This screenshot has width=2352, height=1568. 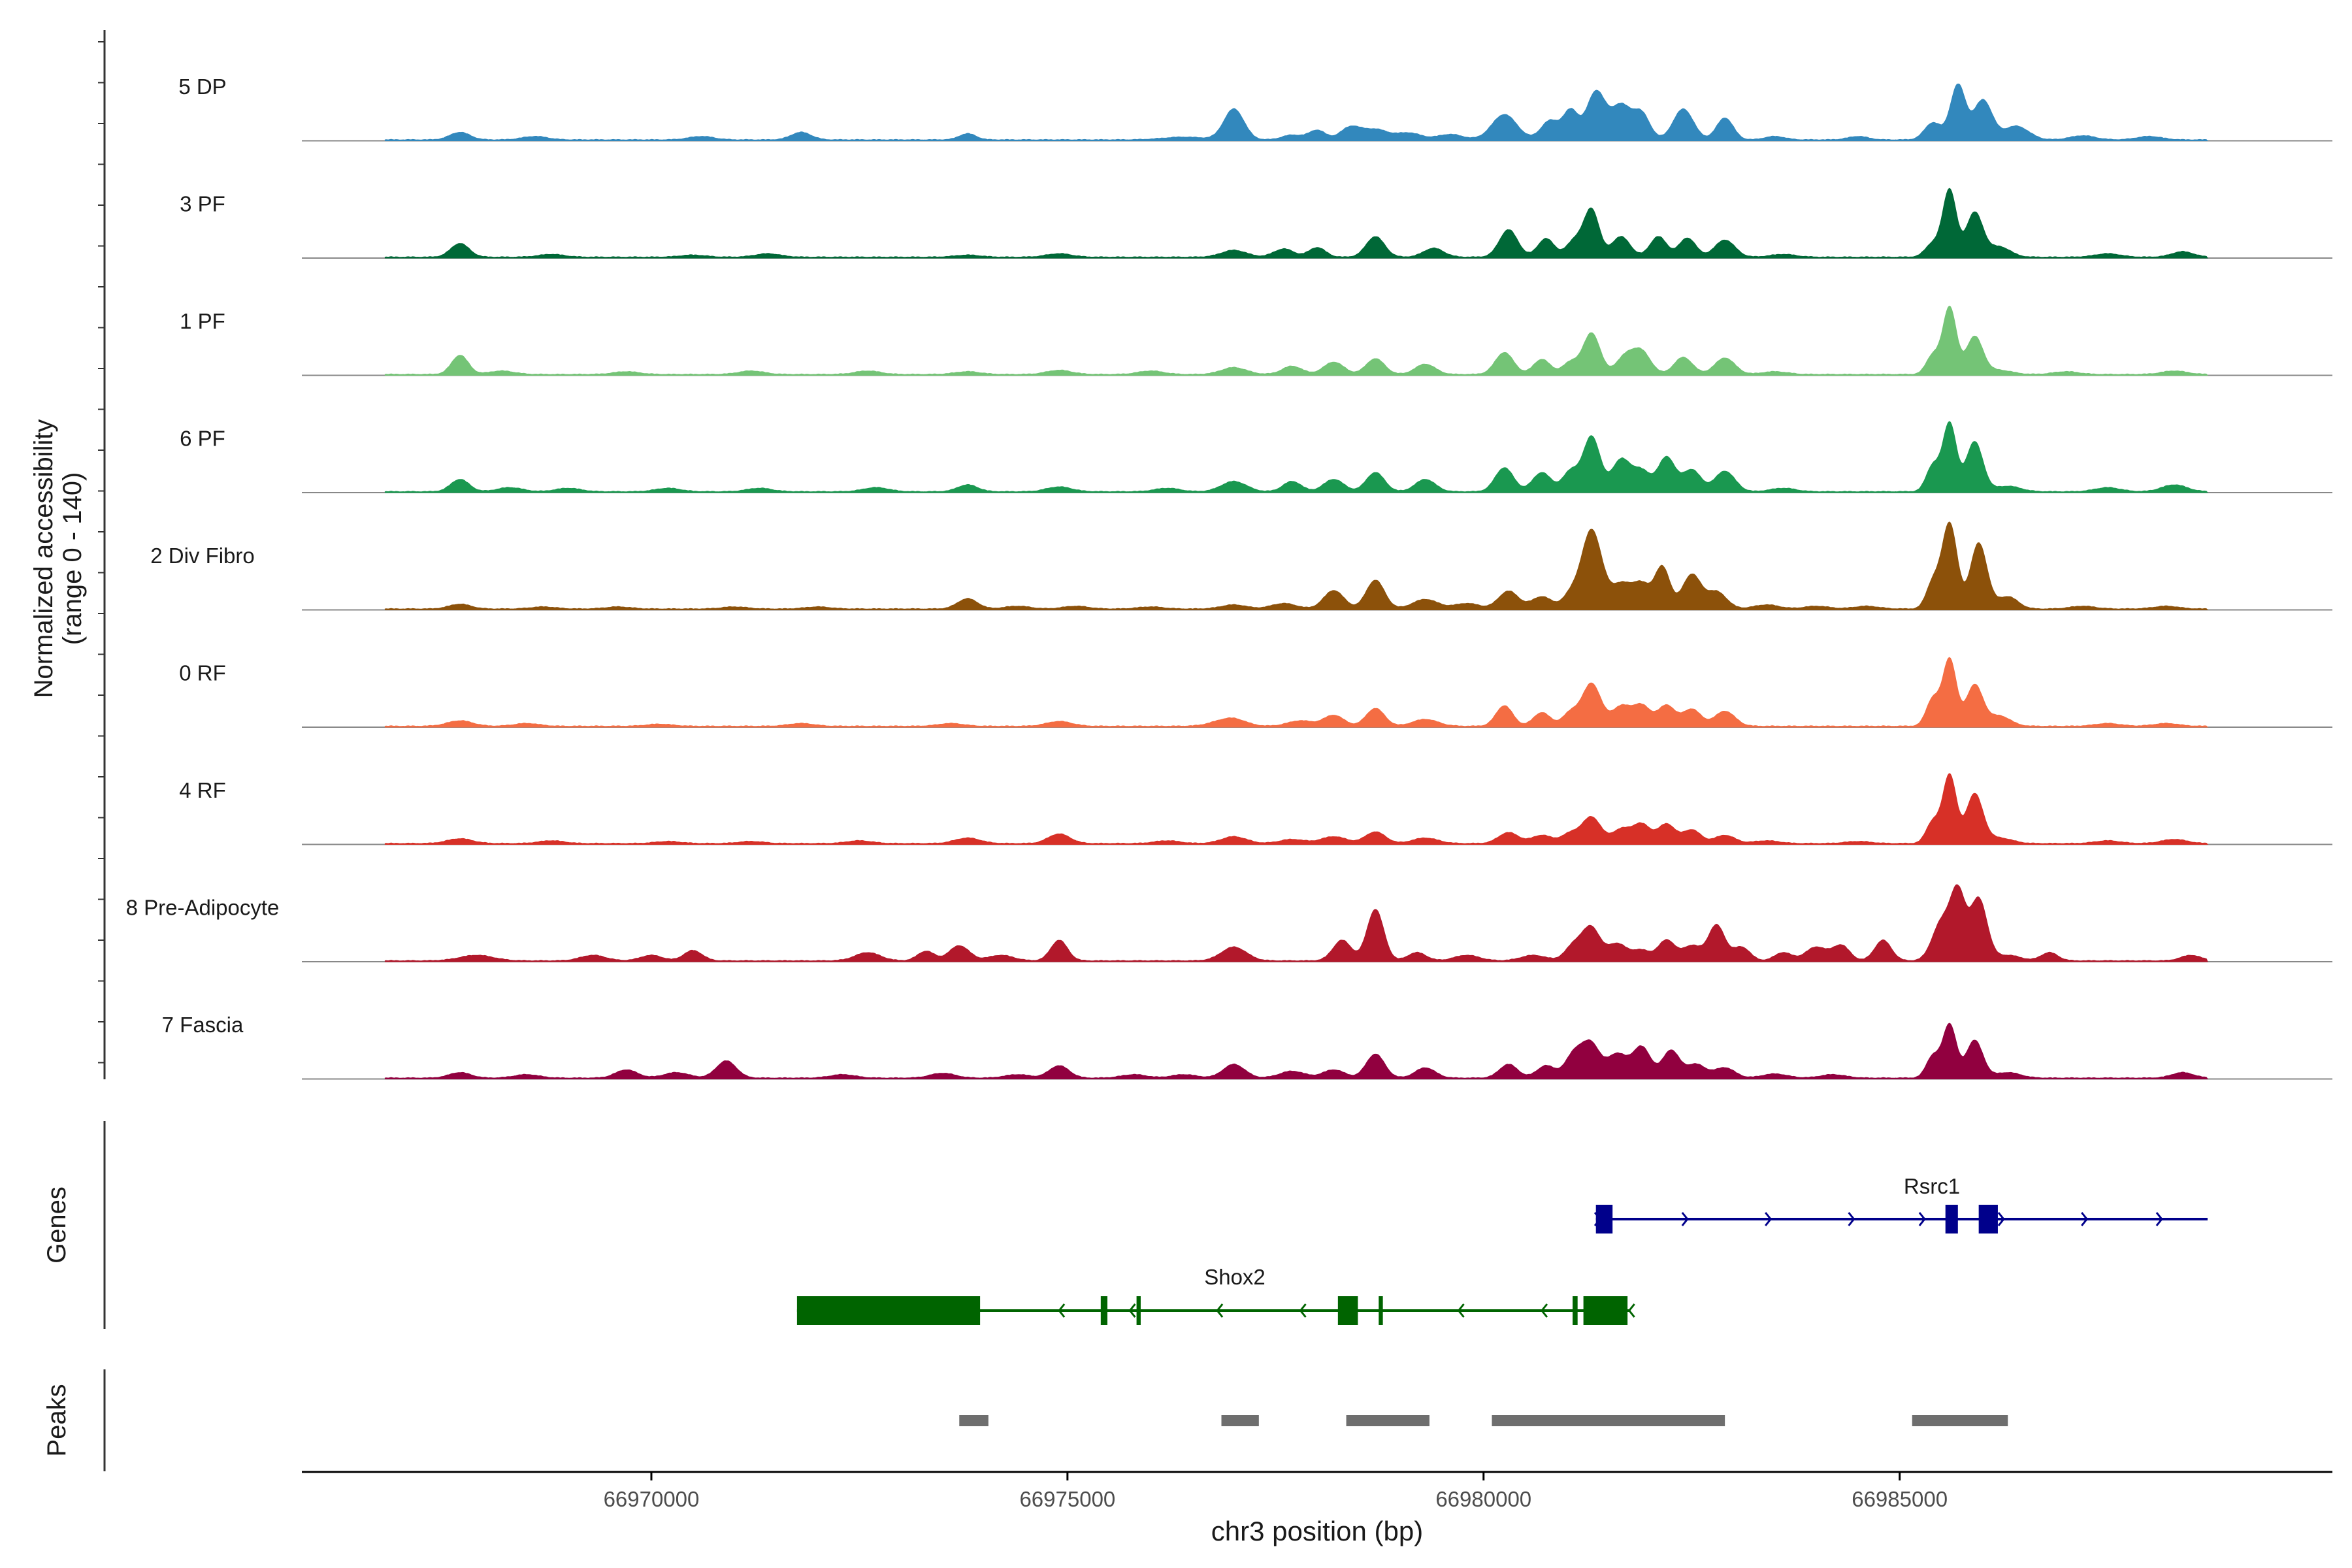 I want to click on track-0-rf: 0 RF, so click(x=1255, y=692).